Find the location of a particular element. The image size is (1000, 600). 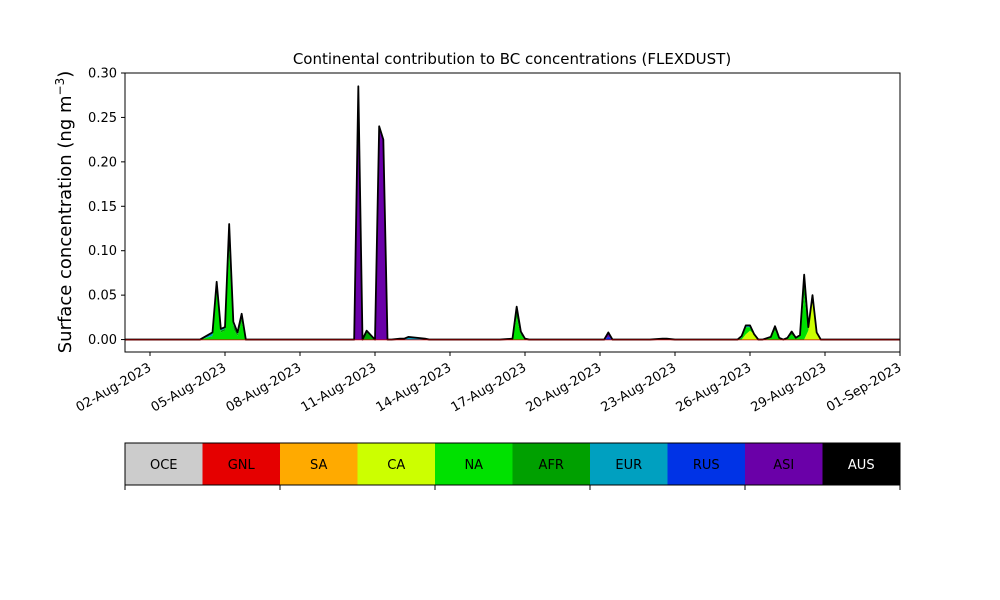

x-tick-label: 20-Aug-2023 is located at coordinates (564, 387).